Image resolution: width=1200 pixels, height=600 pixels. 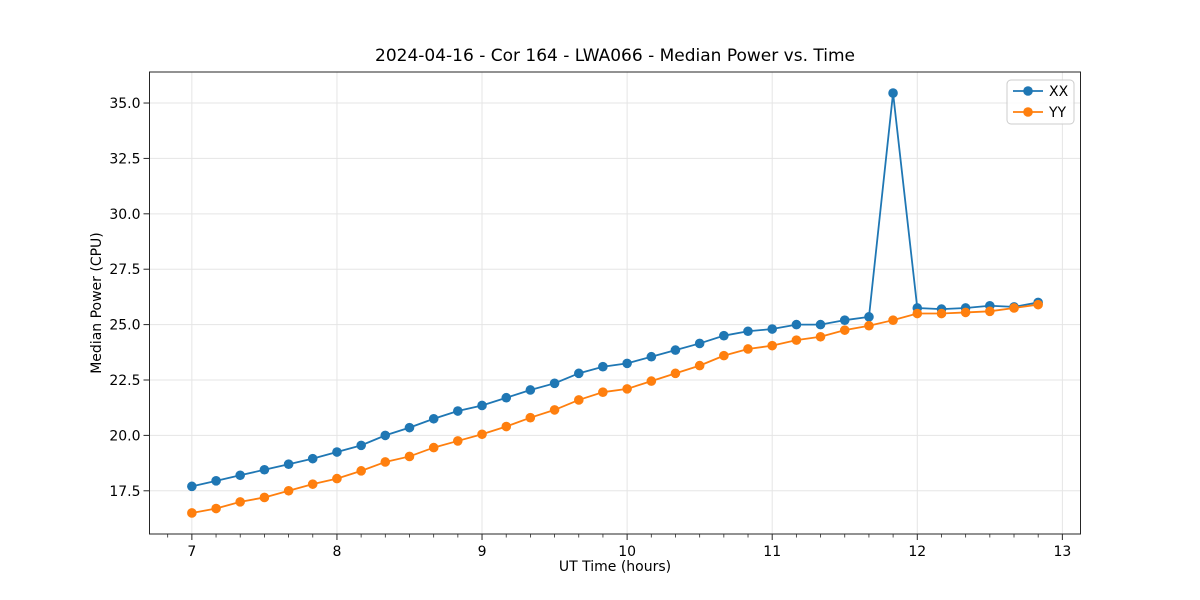 I want to click on y-tick-label: 27.5, so click(x=124, y=270).